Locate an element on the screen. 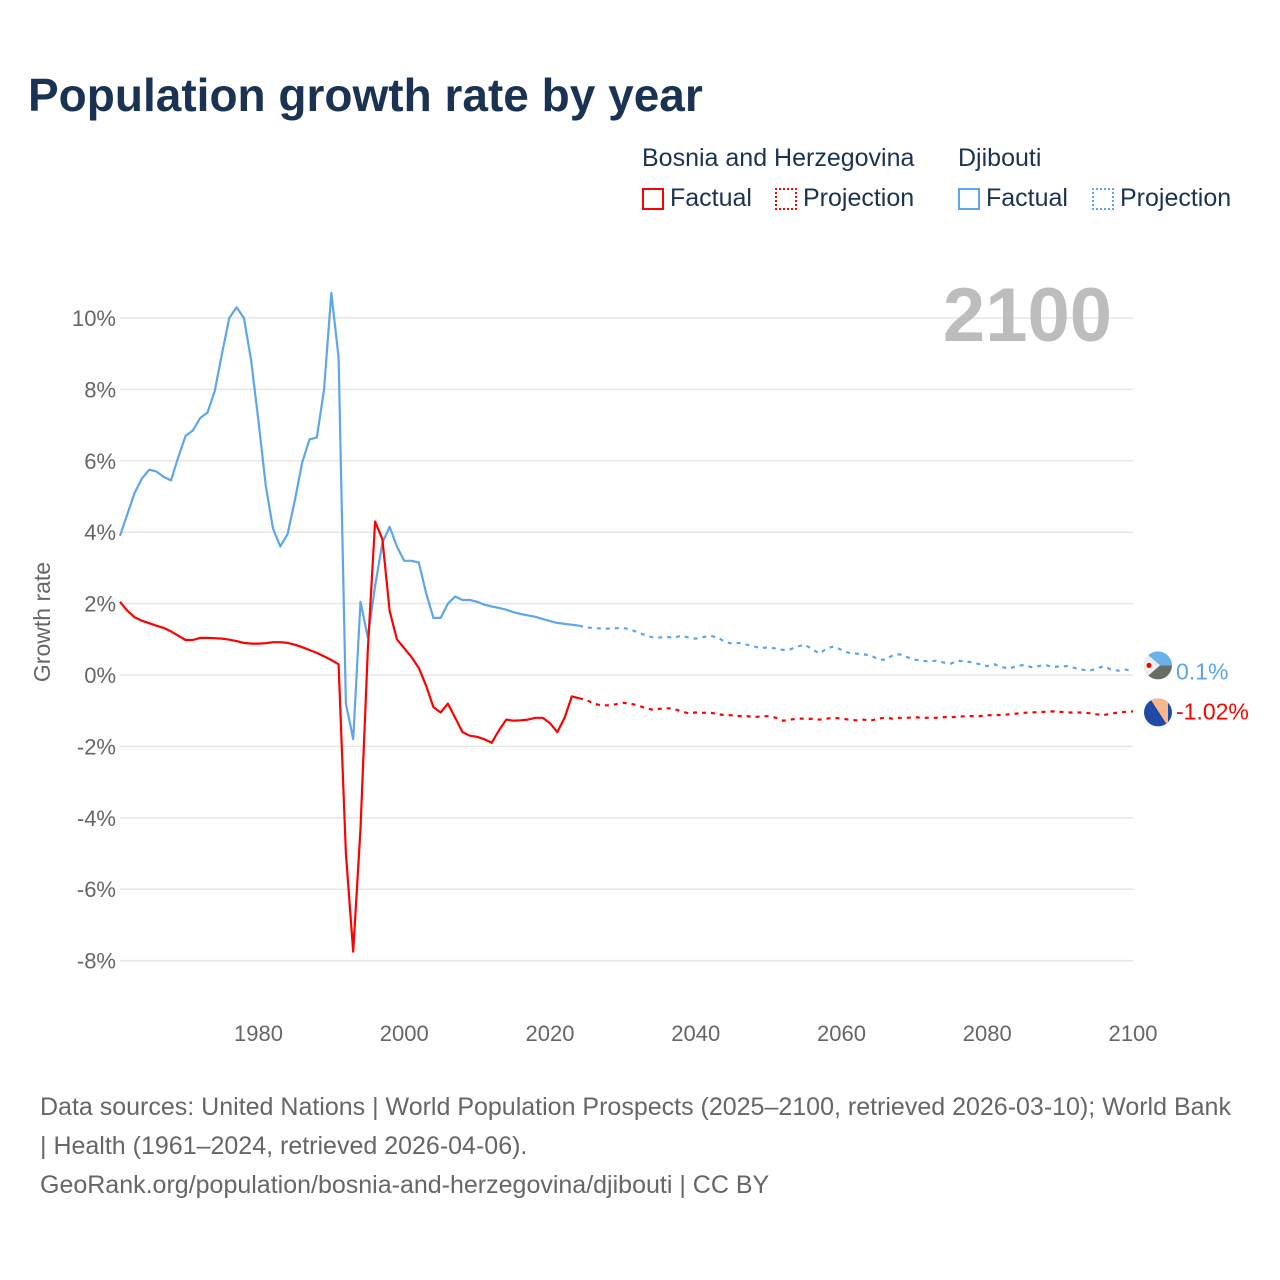  legend-swatch-solid-blue is located at coordinates (969, 198).